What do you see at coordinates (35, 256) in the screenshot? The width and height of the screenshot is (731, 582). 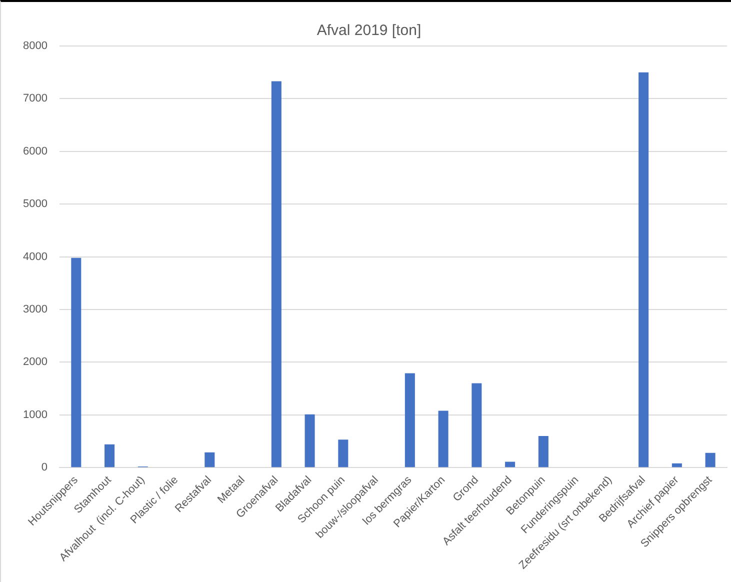 I see `y-tick-label: 4000` at bounding box center [35, 256].